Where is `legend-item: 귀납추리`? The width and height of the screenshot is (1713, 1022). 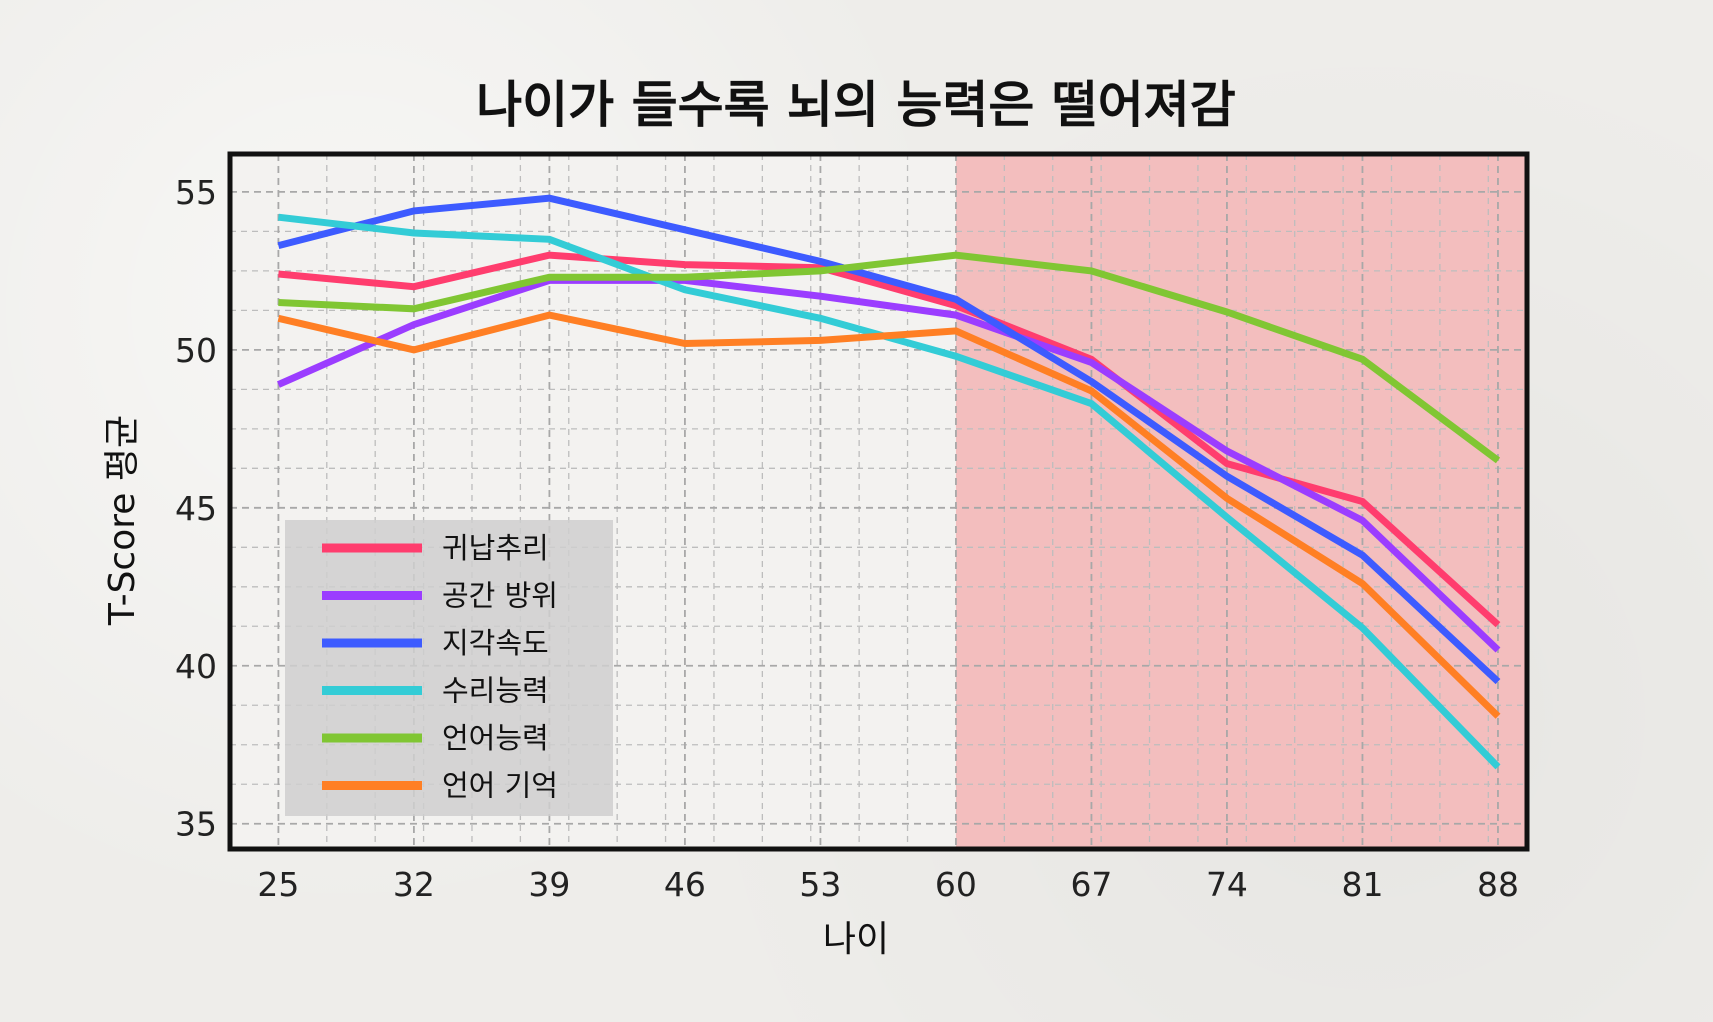
legend-item: 귀납추리 is located at coordinates (435, 548).